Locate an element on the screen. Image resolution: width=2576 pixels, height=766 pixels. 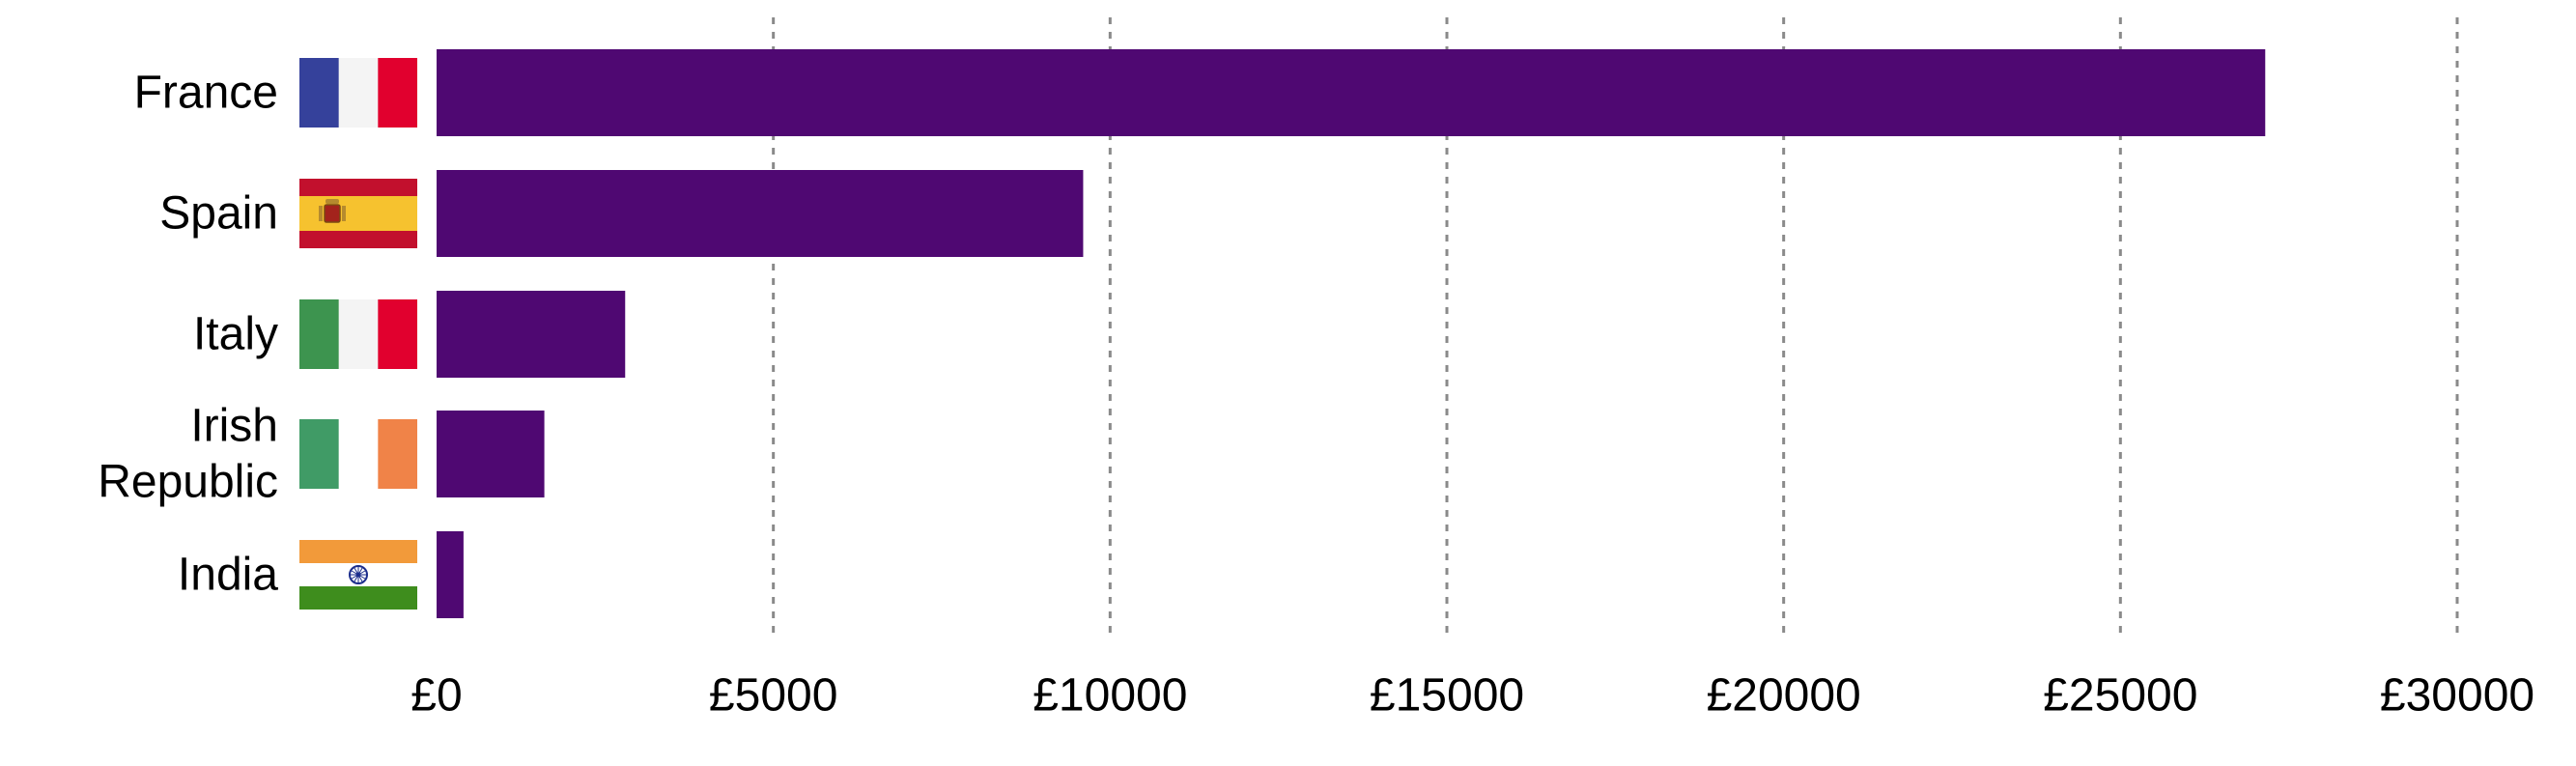
x-tick-label-0: £0 is located at coordinates (436, 696).